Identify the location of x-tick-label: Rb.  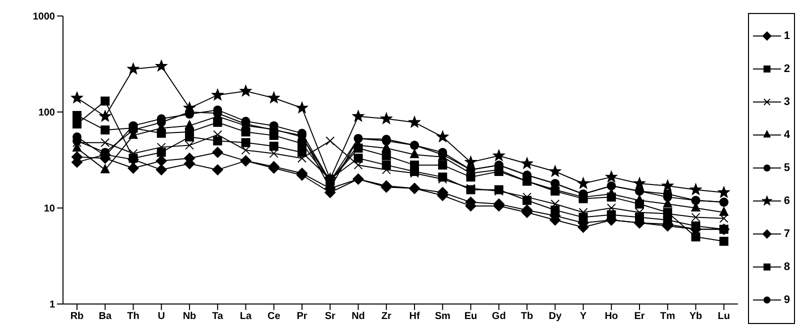
(77, 316).